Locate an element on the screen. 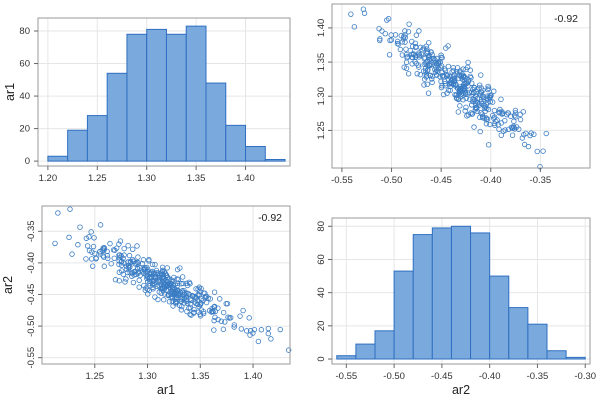 The width and height of the screenshot is (600, 400). x-tick-label: 1.40 is located at coordinates (245, 178).